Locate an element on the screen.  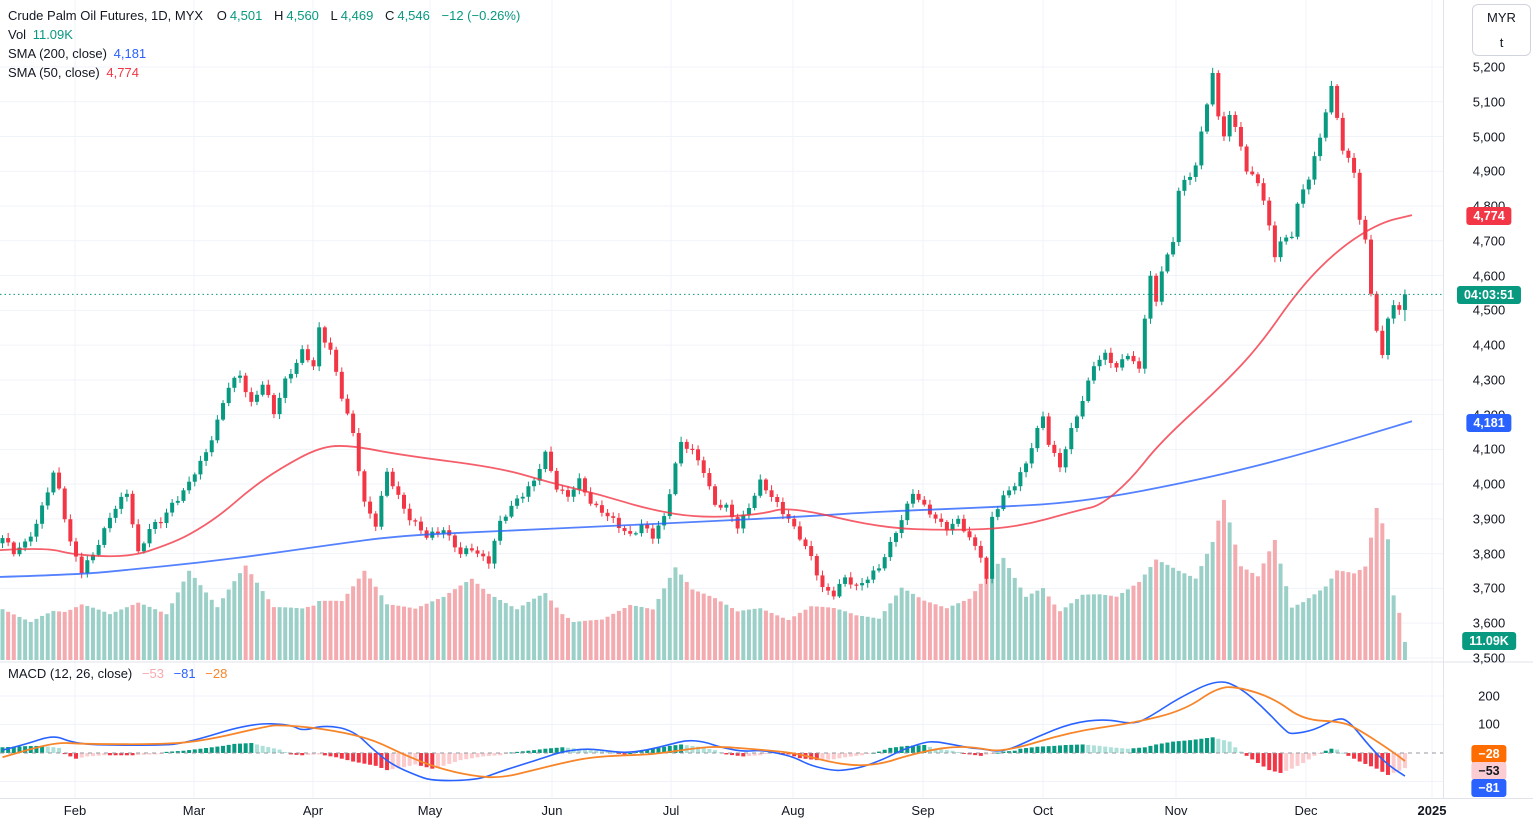
macd-signal-legend-value: −28 is located at coordinates (216, 673).